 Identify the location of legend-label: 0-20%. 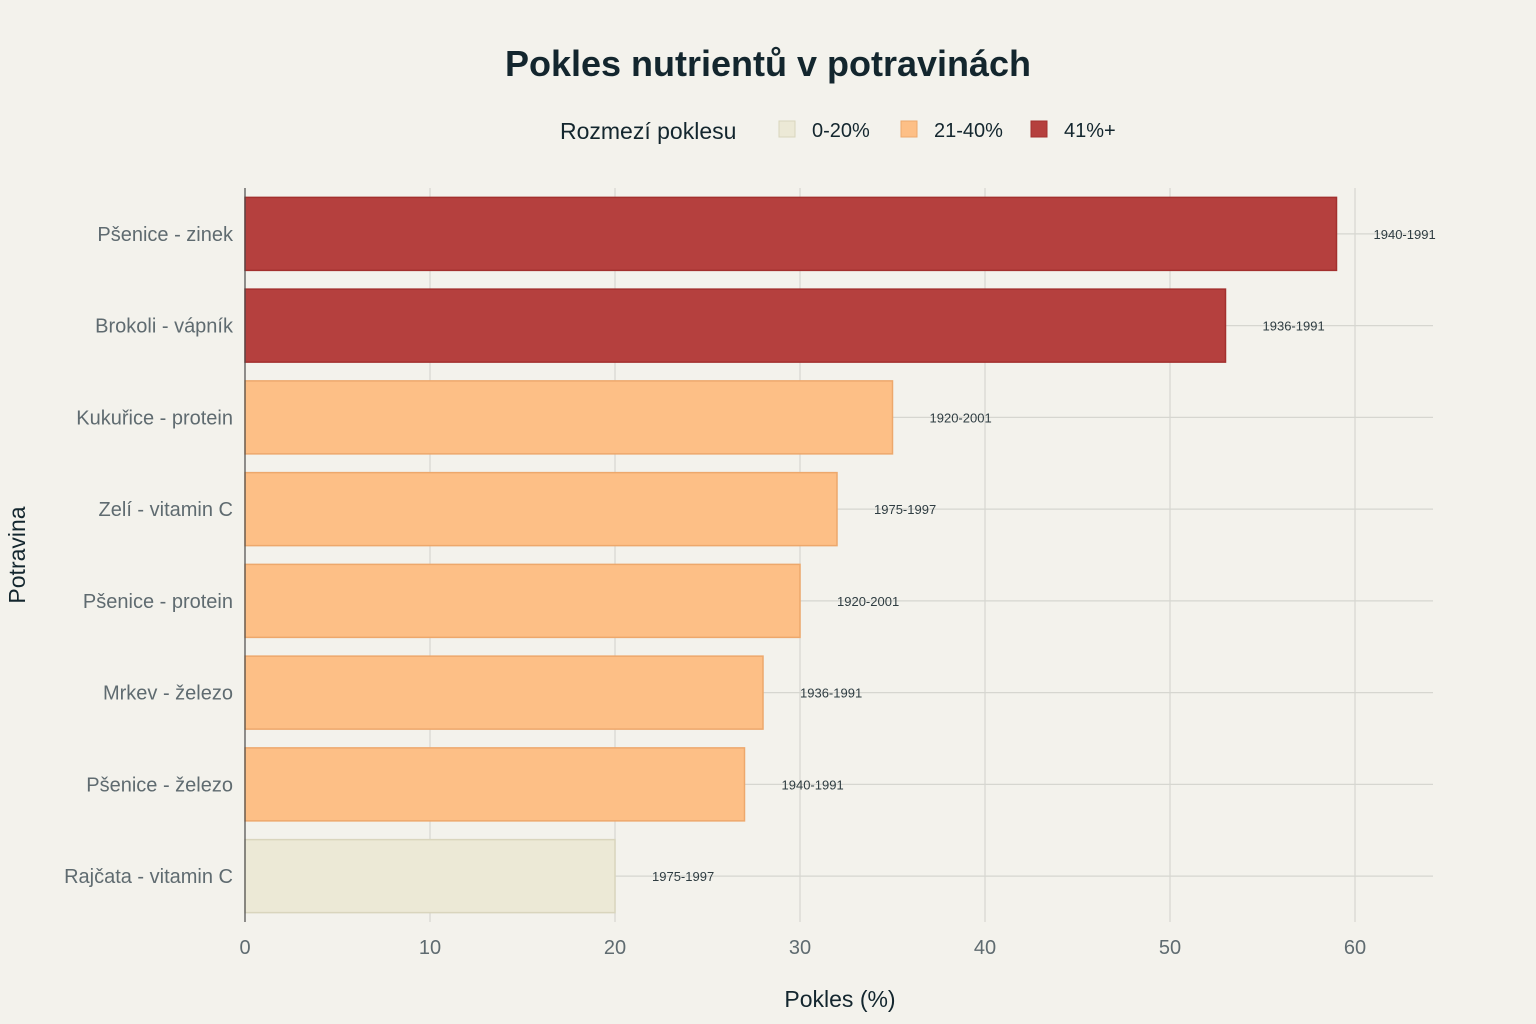
(841, 131).